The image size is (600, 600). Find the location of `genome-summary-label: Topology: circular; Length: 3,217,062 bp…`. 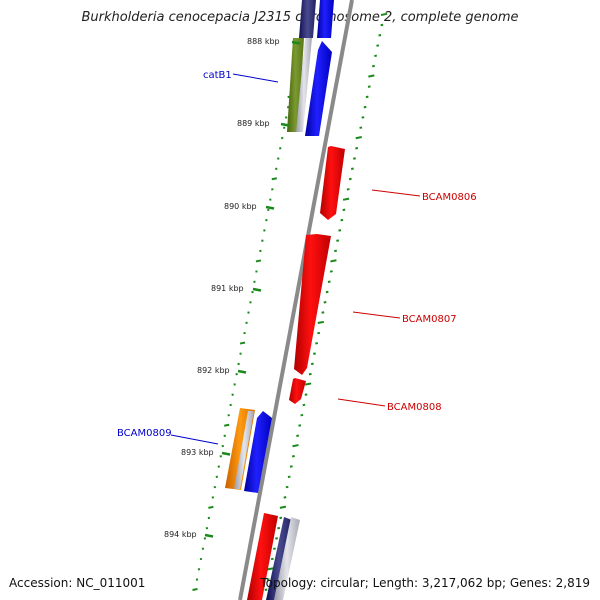

genome-summary-label: Topology: circular; Length: 3,217,062 bp… is located at coordinates (425, 583).